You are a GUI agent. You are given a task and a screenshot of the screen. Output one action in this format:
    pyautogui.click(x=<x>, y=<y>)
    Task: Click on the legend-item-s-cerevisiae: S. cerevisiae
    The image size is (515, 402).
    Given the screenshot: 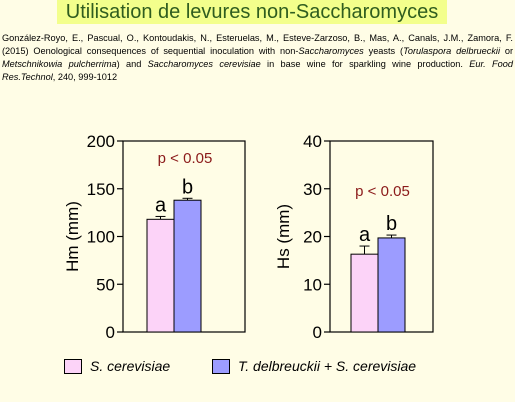 What is the action you would take?
    pyautogui.click(x=117, y=366)
    